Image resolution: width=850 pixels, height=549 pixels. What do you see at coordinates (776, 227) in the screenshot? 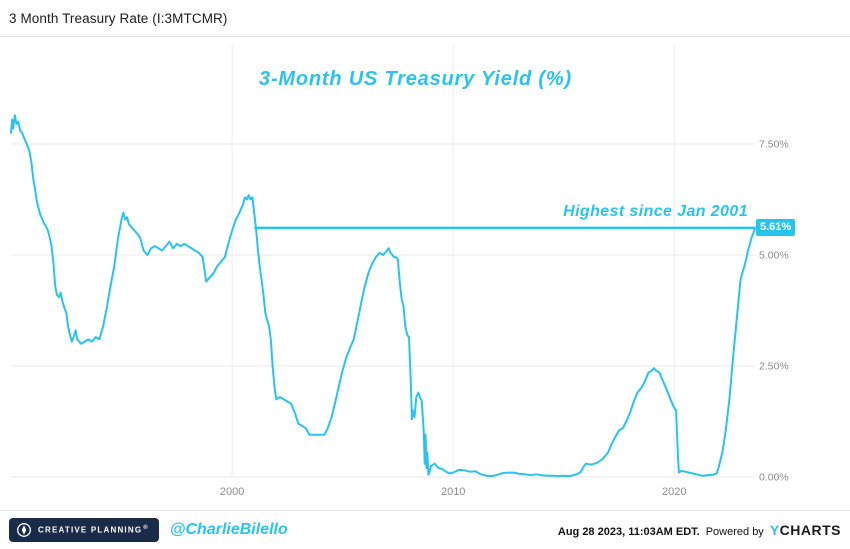
I see `latest-value-badge: 5.61%` at bounding box center [776, 227].